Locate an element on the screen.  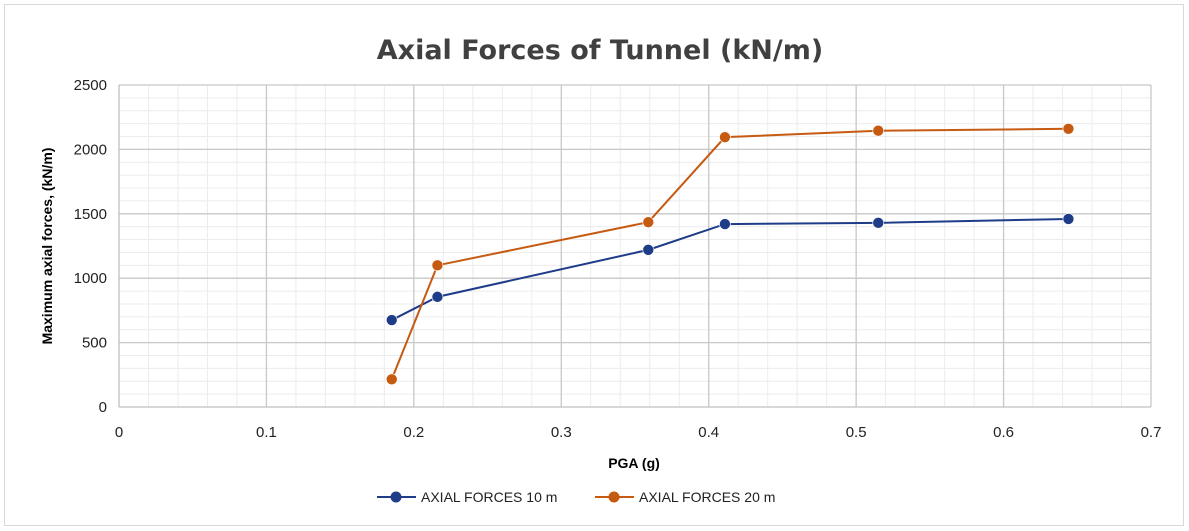
y-tick-label: 2500 is located at coordinates (90, 85).